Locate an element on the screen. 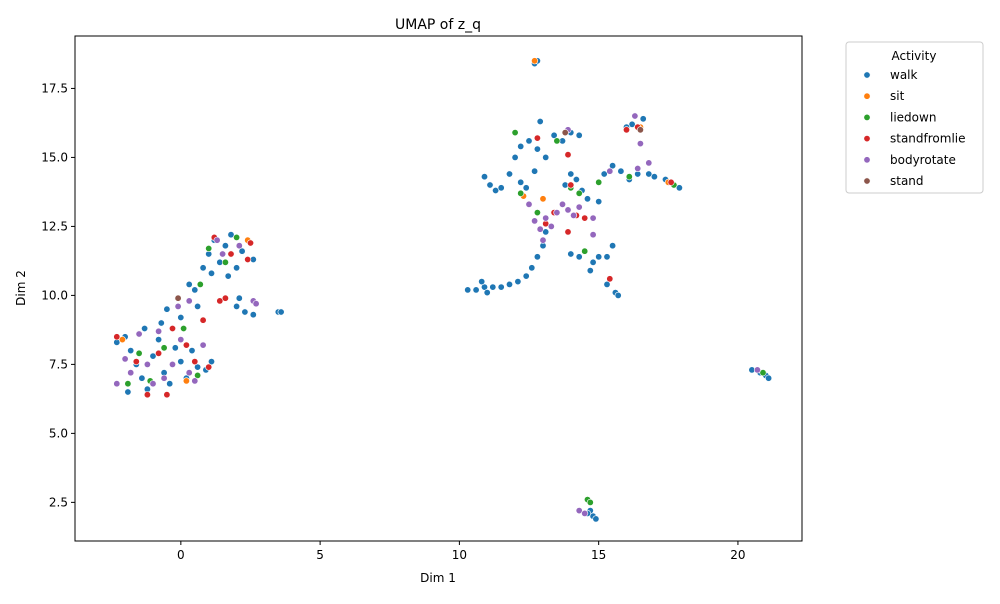 Image resolution: width=1000 pixels, height=604 pixels. y-tick-label: 2.5 is located at coordinates (58, 502).